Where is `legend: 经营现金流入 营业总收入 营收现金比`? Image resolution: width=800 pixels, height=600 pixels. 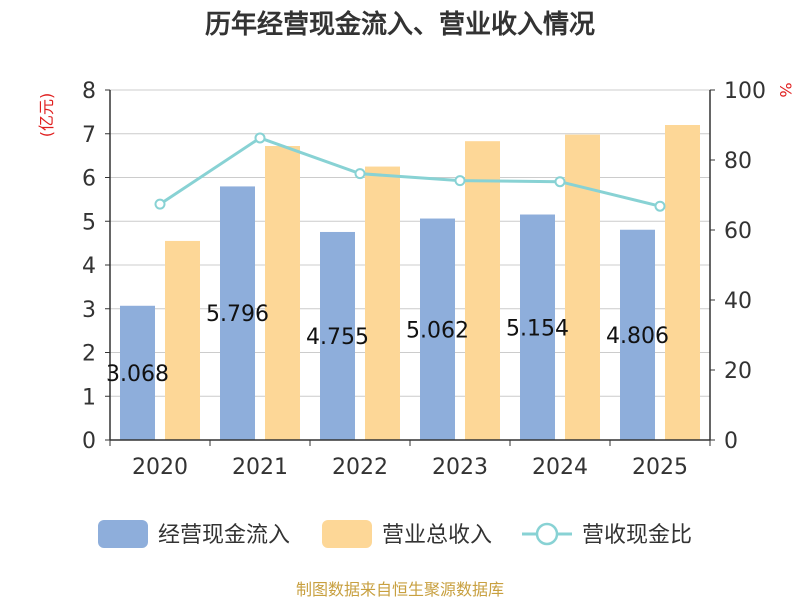 legend: 经营现金流入 营业总收入 营收现金比 is located at coordinates (395, 534).